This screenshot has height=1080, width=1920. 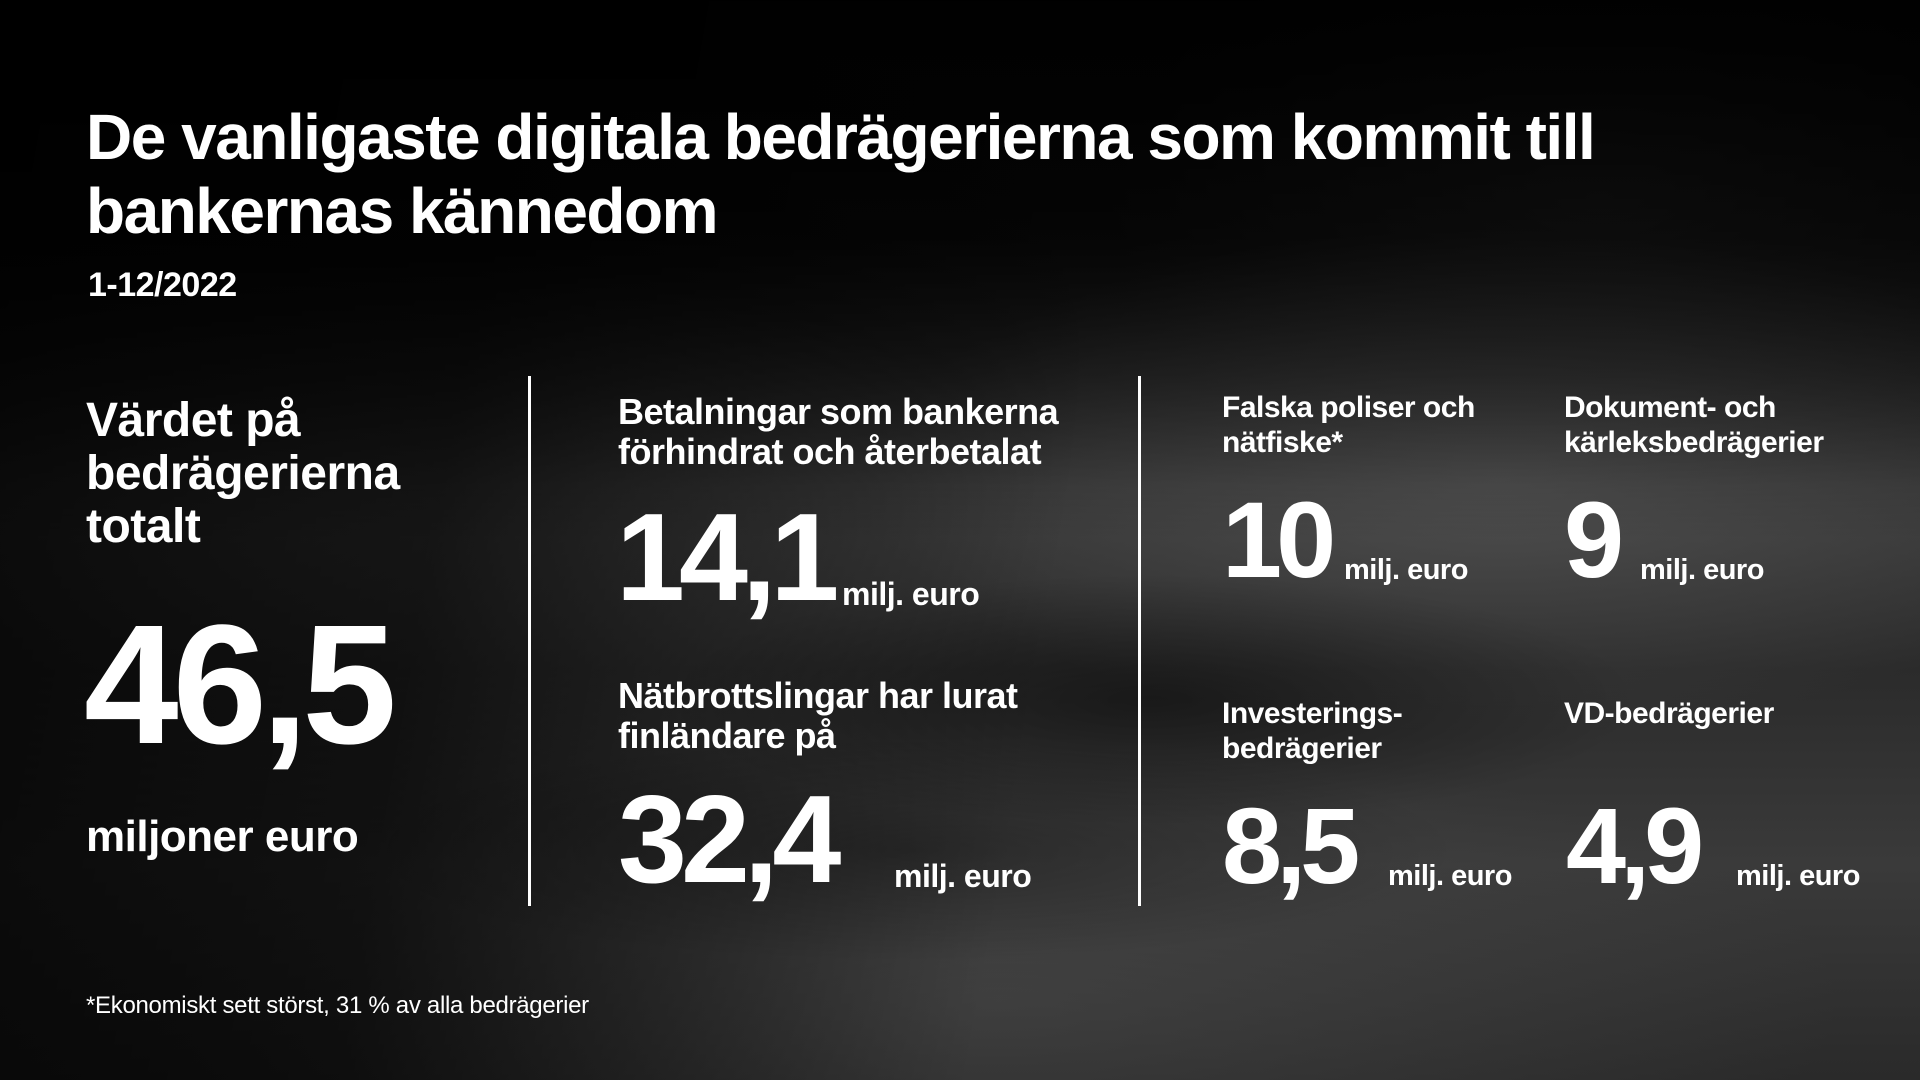 I want to click on category-label-ceo: VD-bedrägerier, so click(x=1669, y=713).